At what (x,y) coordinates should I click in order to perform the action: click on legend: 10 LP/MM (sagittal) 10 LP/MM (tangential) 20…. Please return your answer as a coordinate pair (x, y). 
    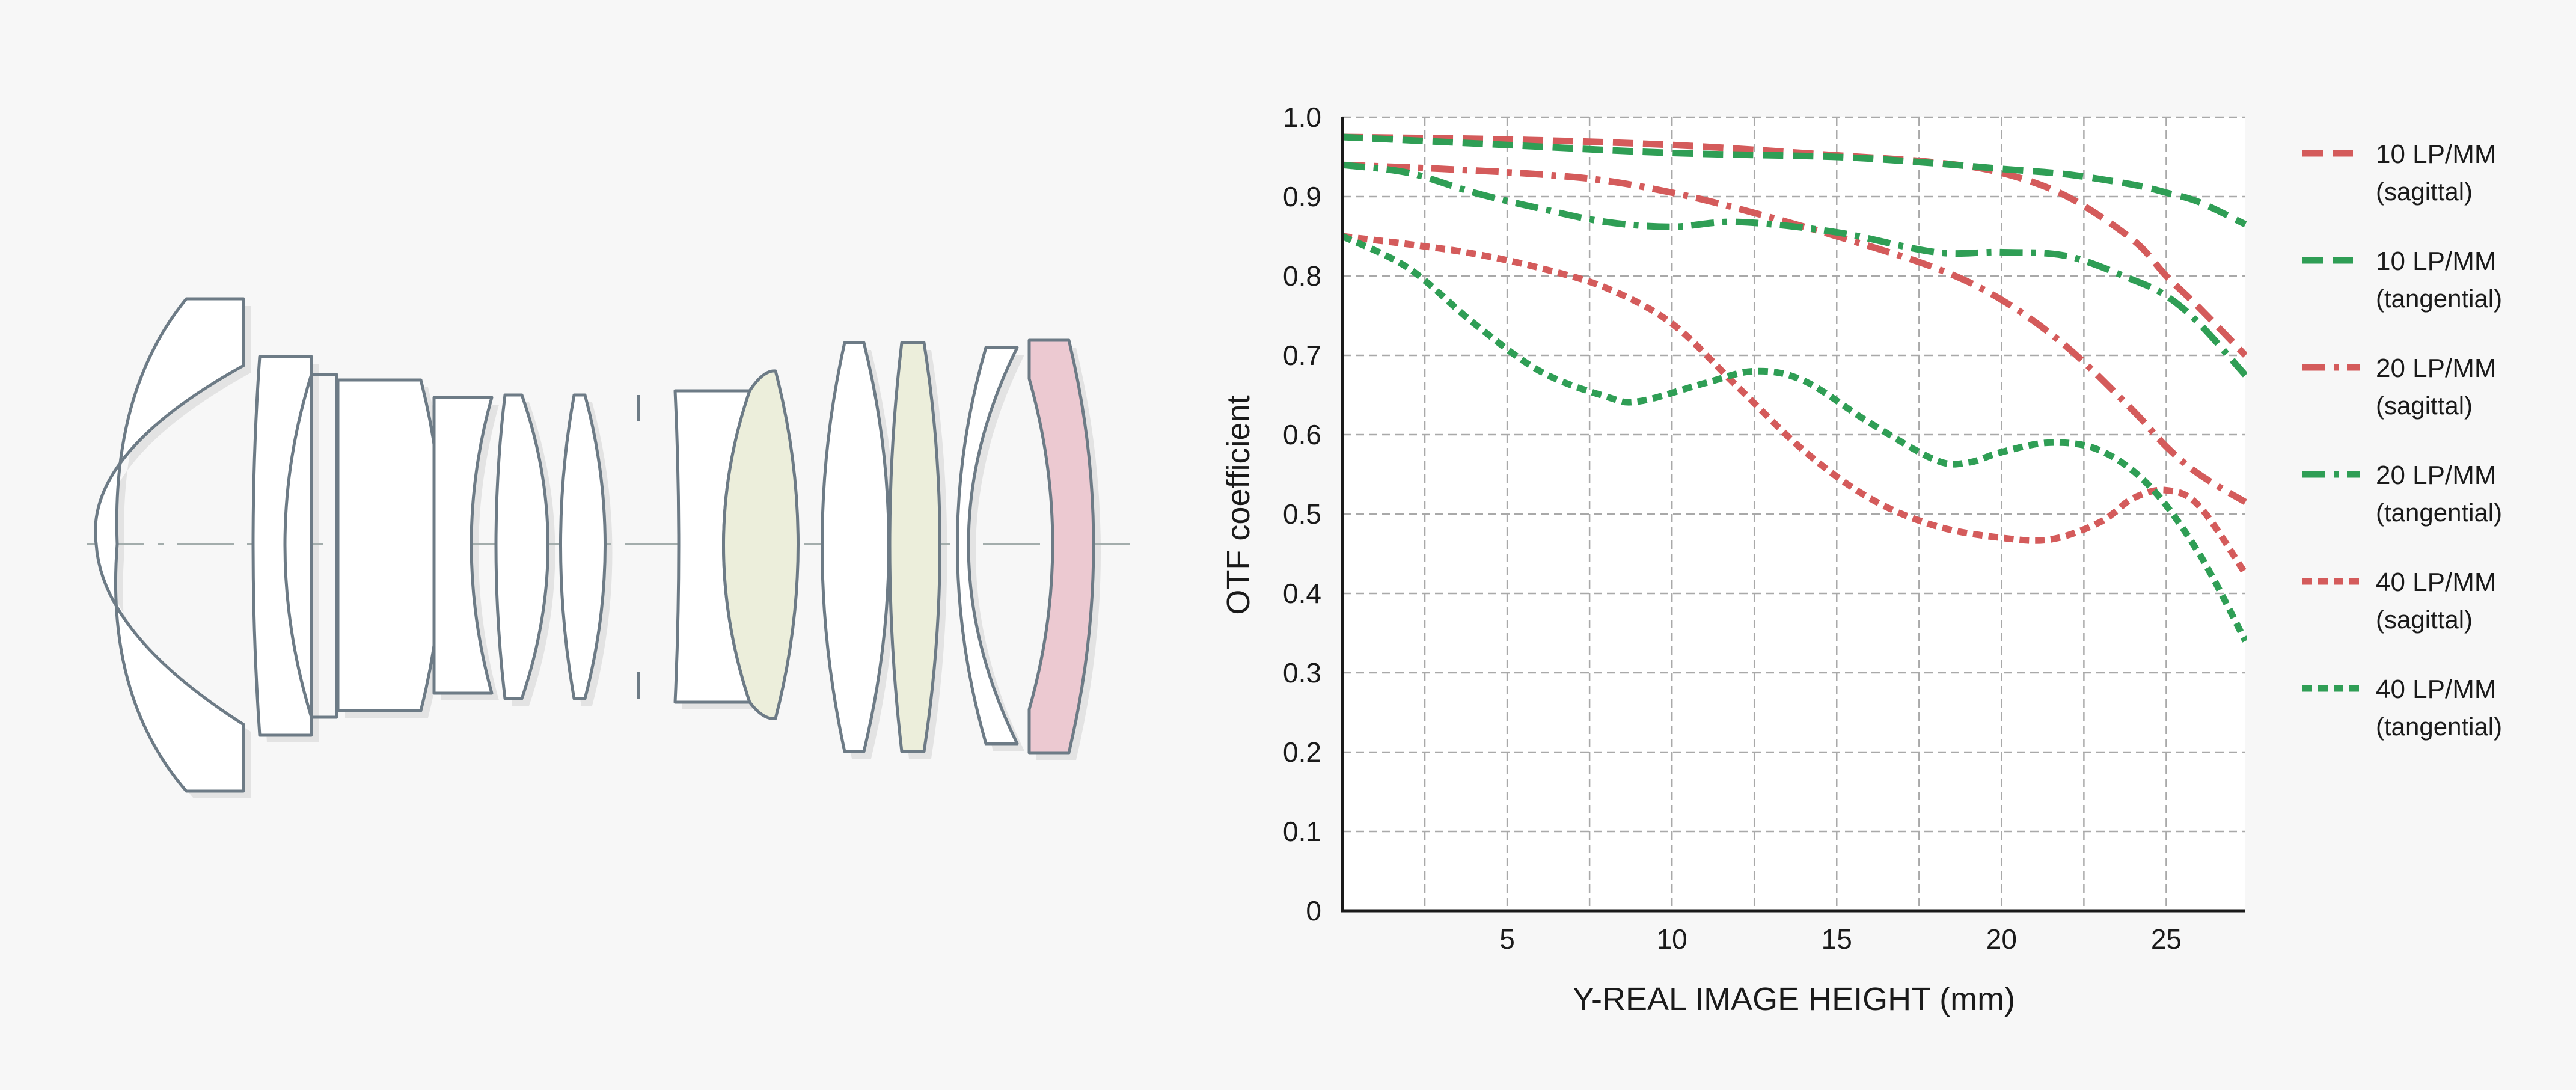
    Looking at the image, I should click on (2402, 440).